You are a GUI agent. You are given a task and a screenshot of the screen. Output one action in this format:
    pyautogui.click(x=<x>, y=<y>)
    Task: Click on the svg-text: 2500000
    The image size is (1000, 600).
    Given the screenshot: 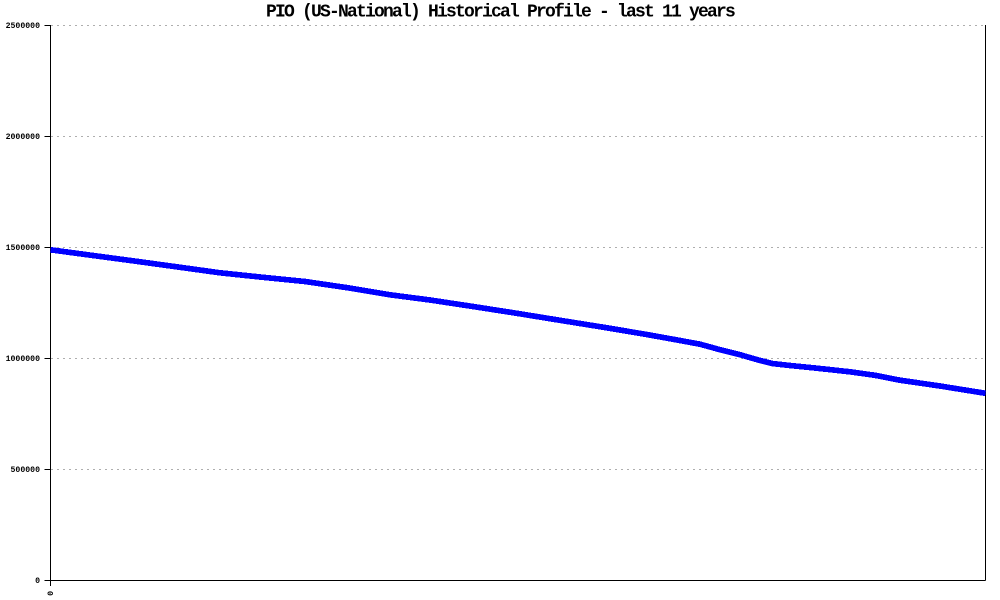 What is the action you would take?
    pyautogui.click(x=23, y=26)
    